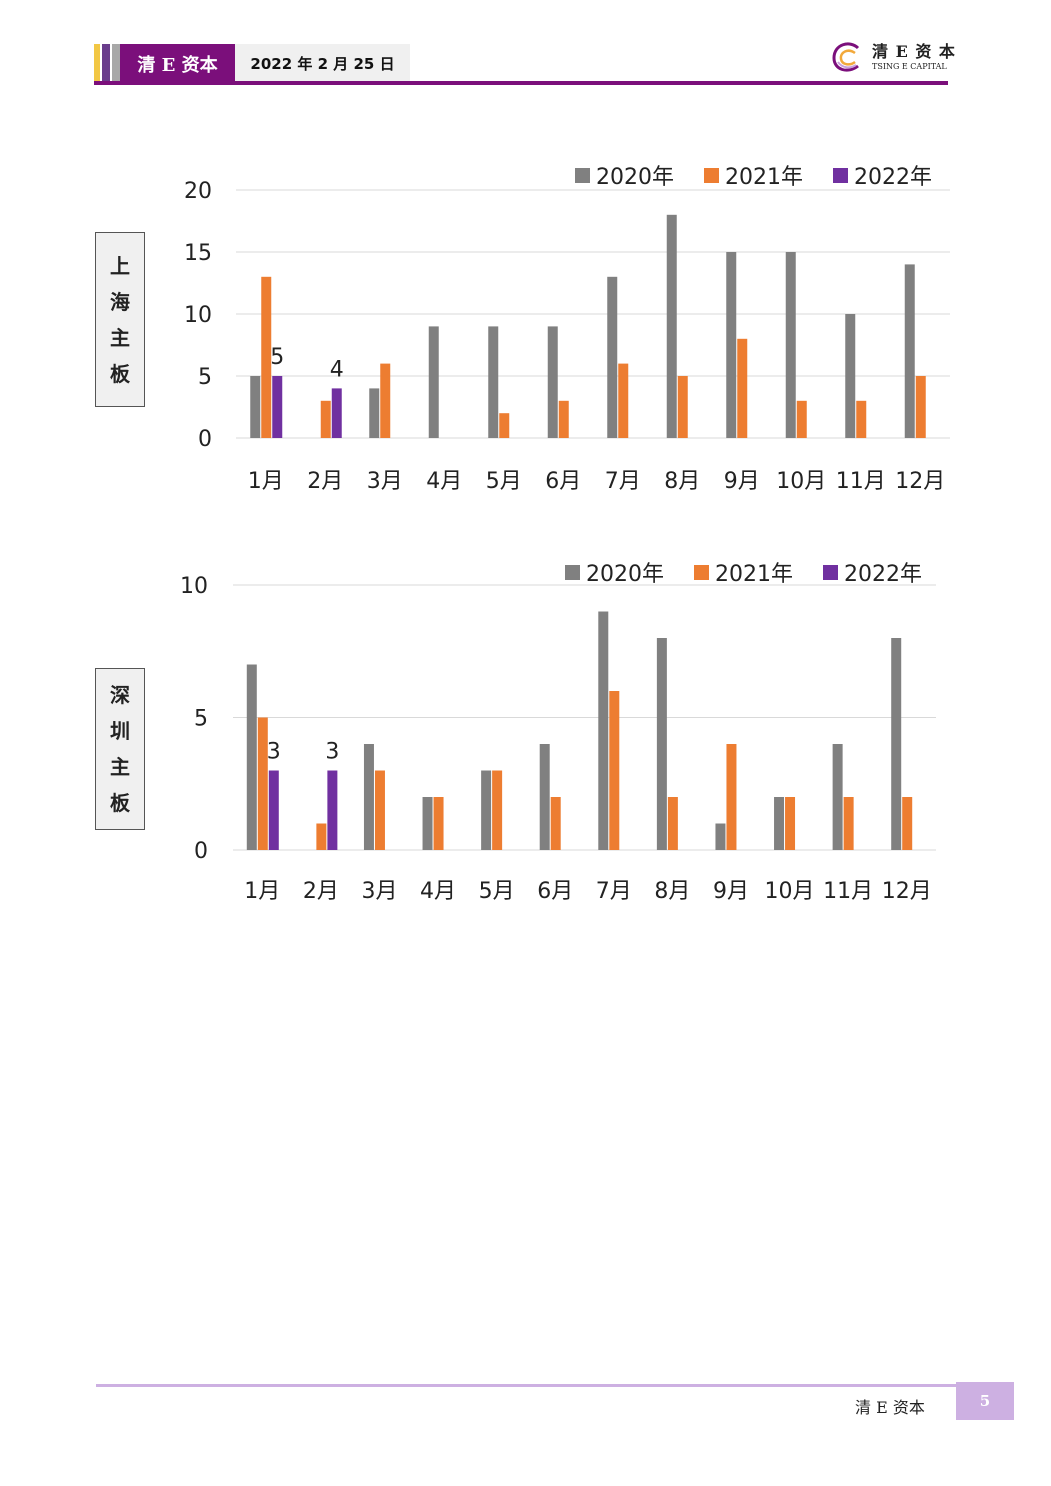 The image size is (1051, 1486). I want to click on stripe-purple, so click(106, 64).